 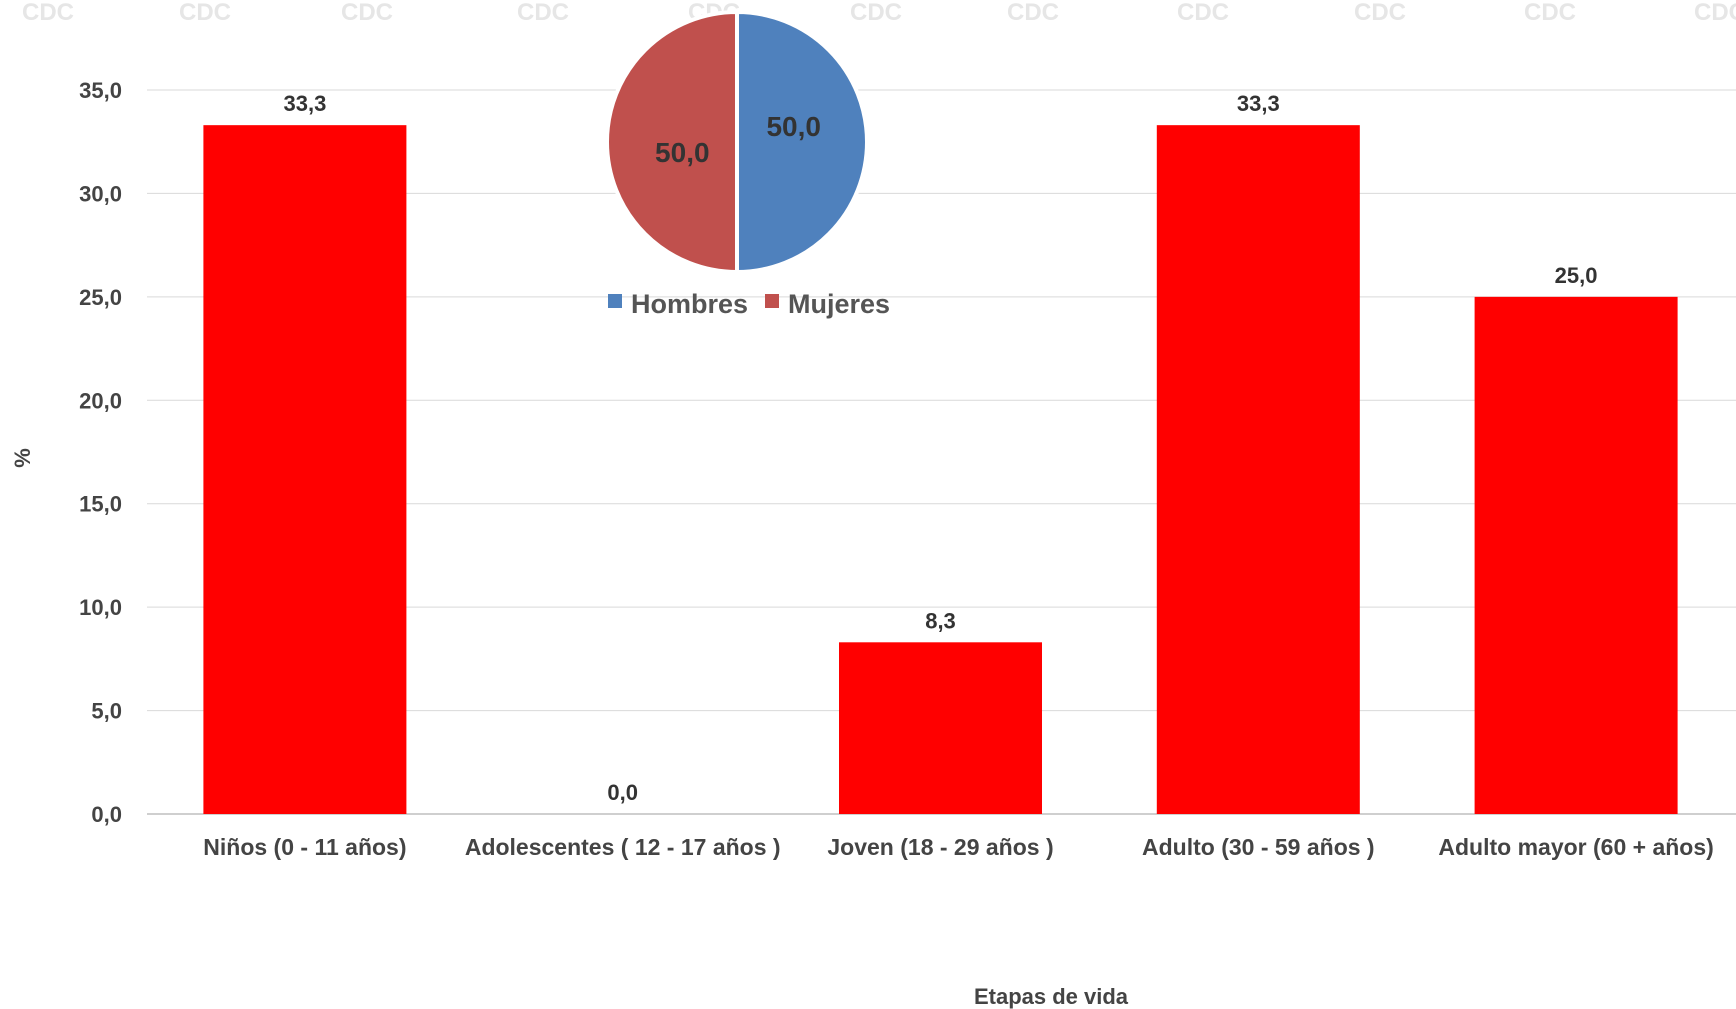 I want to click on legend-label: Mujeres, so click(x=839, y=304).